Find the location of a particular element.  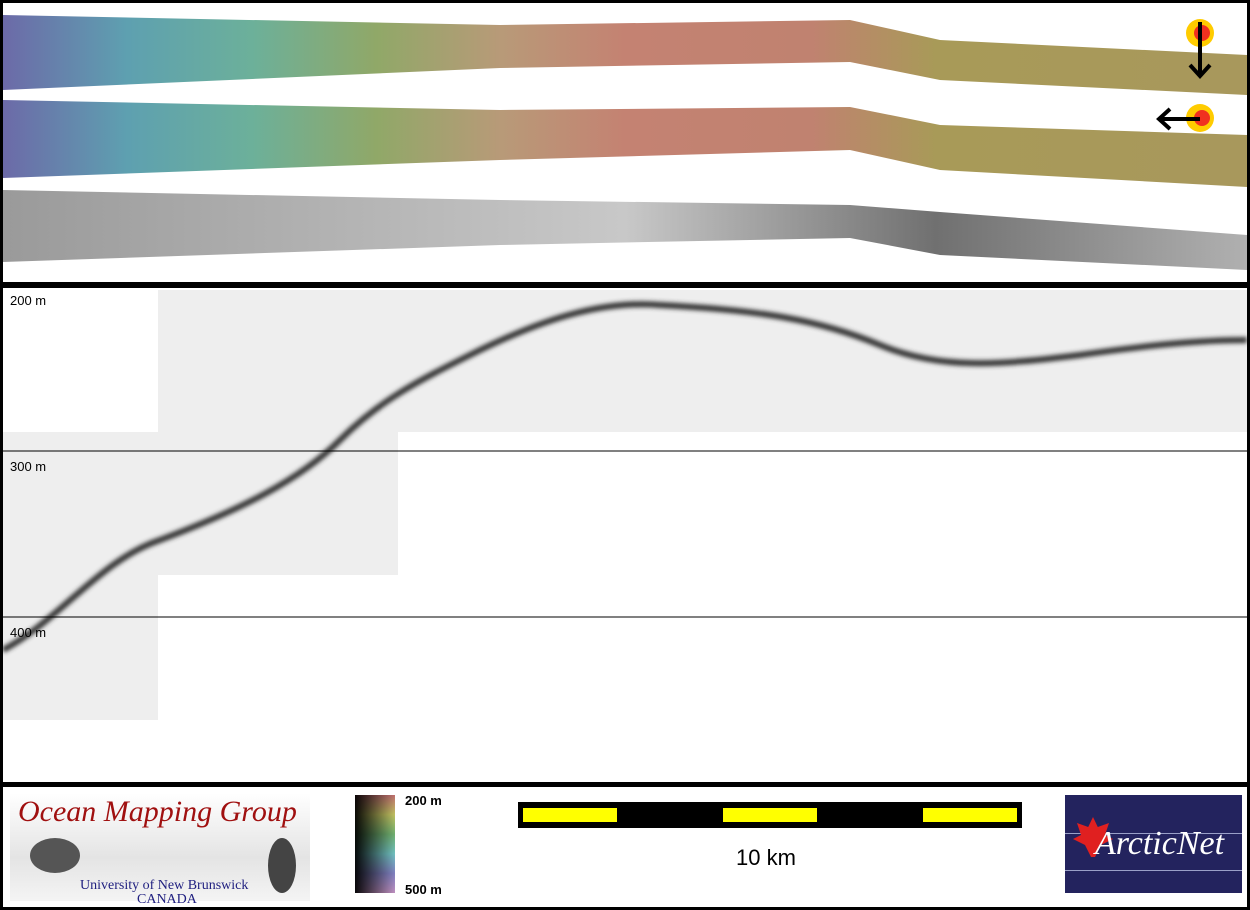

omg-rov-icon is located at coordinates (282, 865).